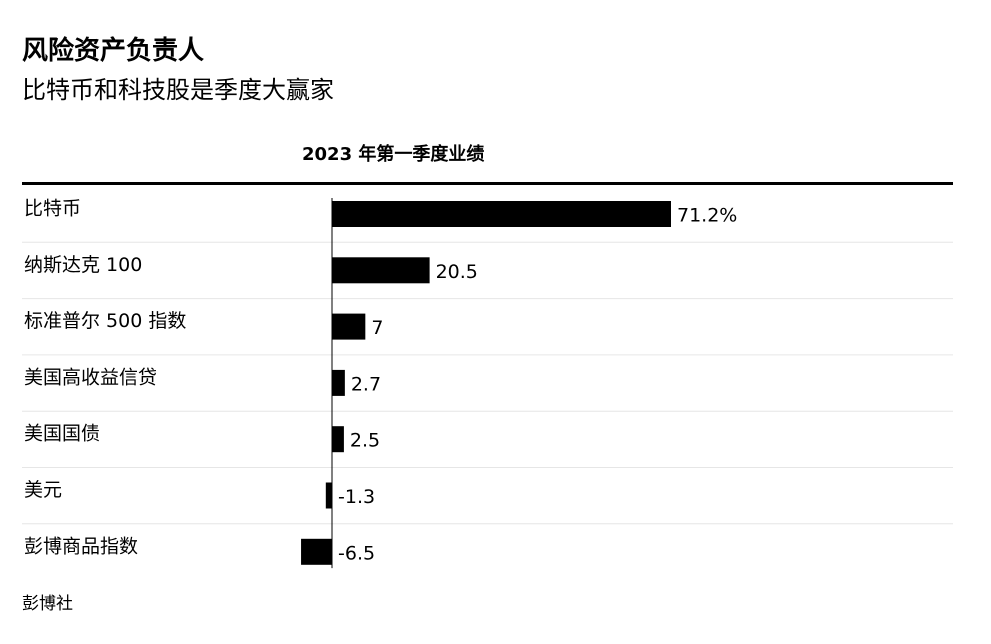 This screenshot has width=991, height=644. I want to click on value-label: 71.2%, so click(707, 216).